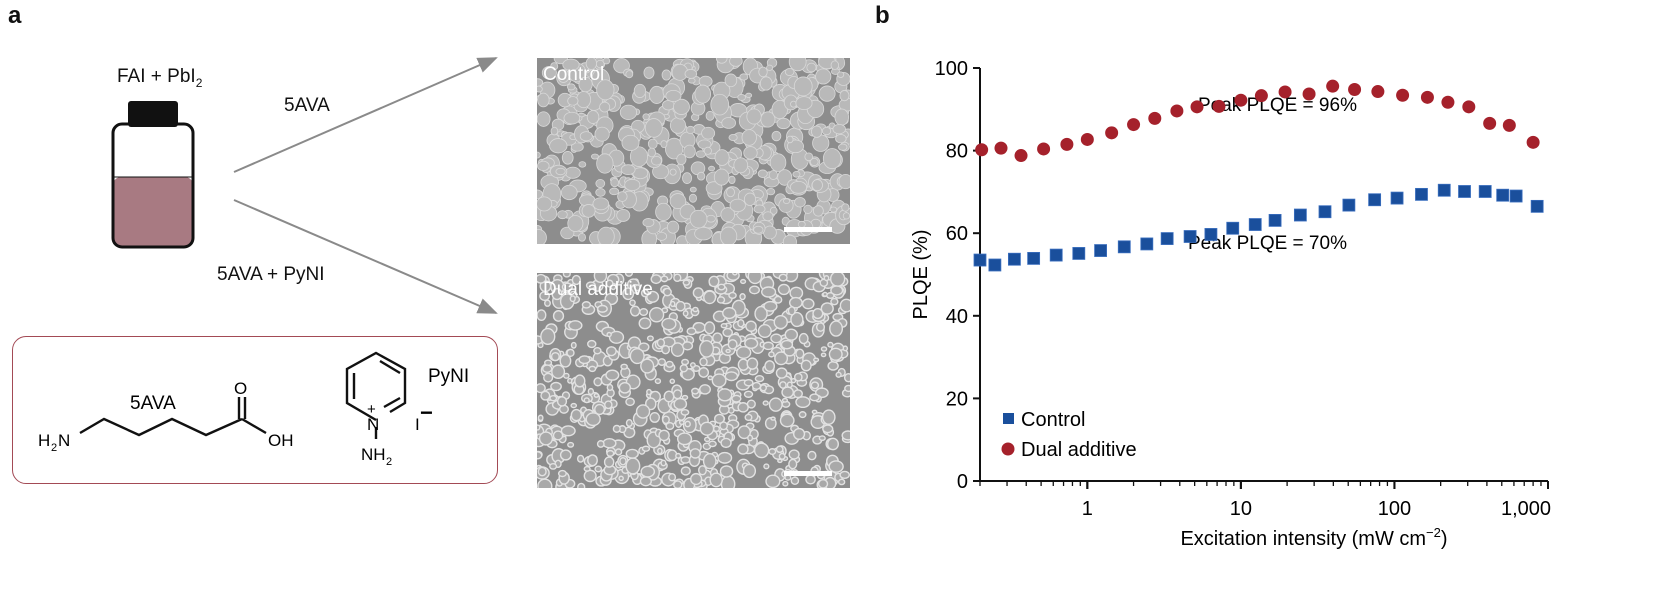 The width and height of the screenshot is (1659, 591). What do you see at coordinates (1079, 450) in the screenshot?
I see `legend-label: Dual additive` at bounding box center [1079, 450].